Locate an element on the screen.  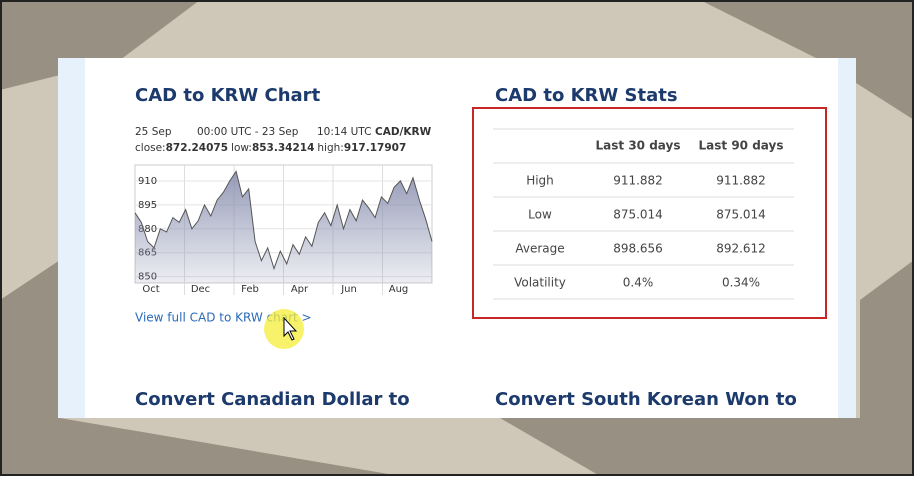
area is located at coordinates (283, 227).